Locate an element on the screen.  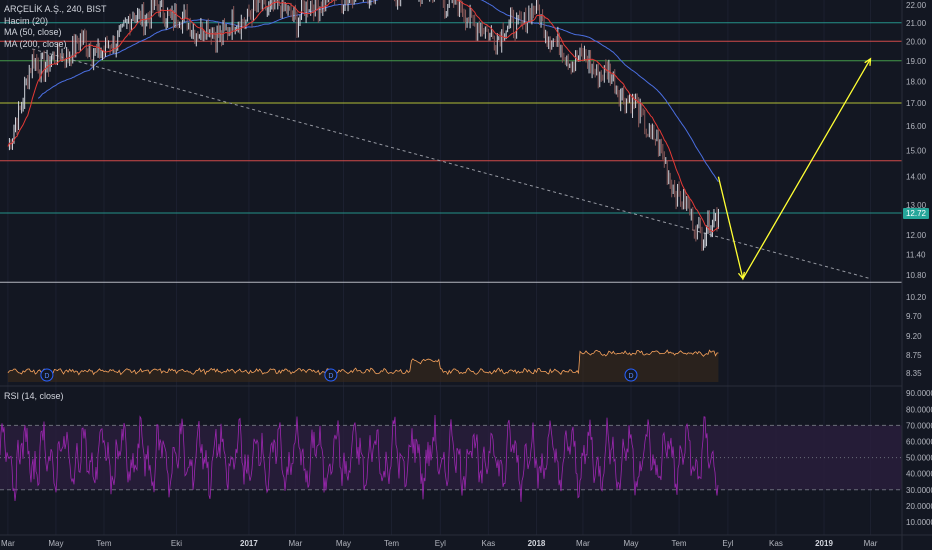
ma200-indicator-label: MA (200, close) is located at coordinates (35, 43).